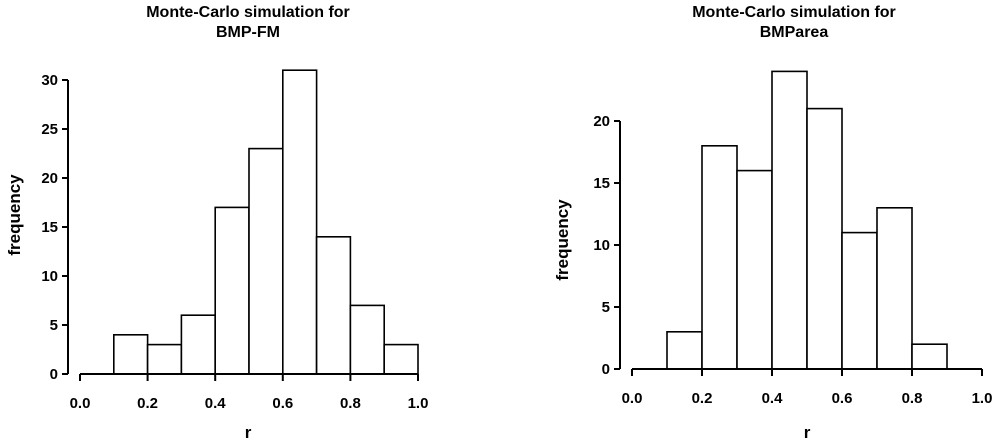  Describe the element at coordinates (248, 32) in the screenshot. I see `chart-title-line2: BMP-FM` at that location.